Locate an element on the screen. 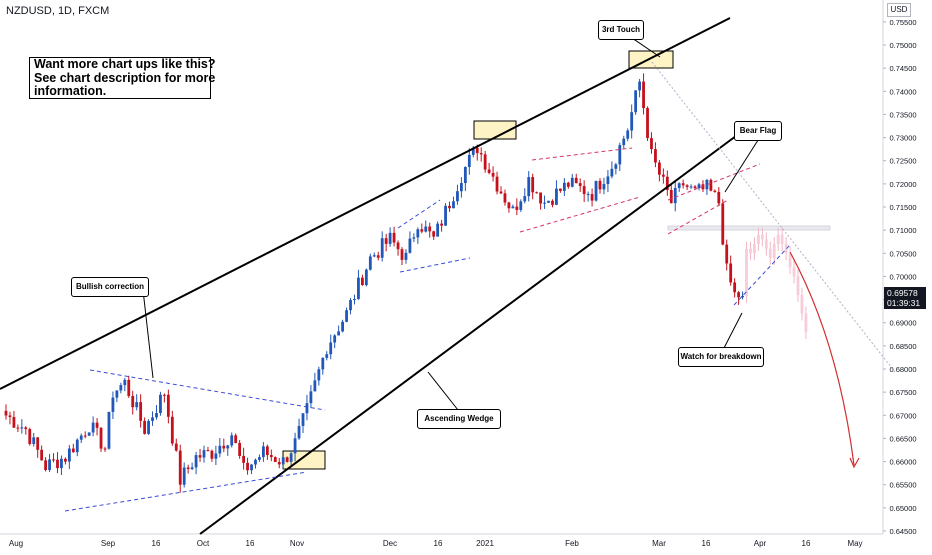 The width and height of the screenshot is (932, 555). dec-channel-lower is located at coordinates (435, 265).